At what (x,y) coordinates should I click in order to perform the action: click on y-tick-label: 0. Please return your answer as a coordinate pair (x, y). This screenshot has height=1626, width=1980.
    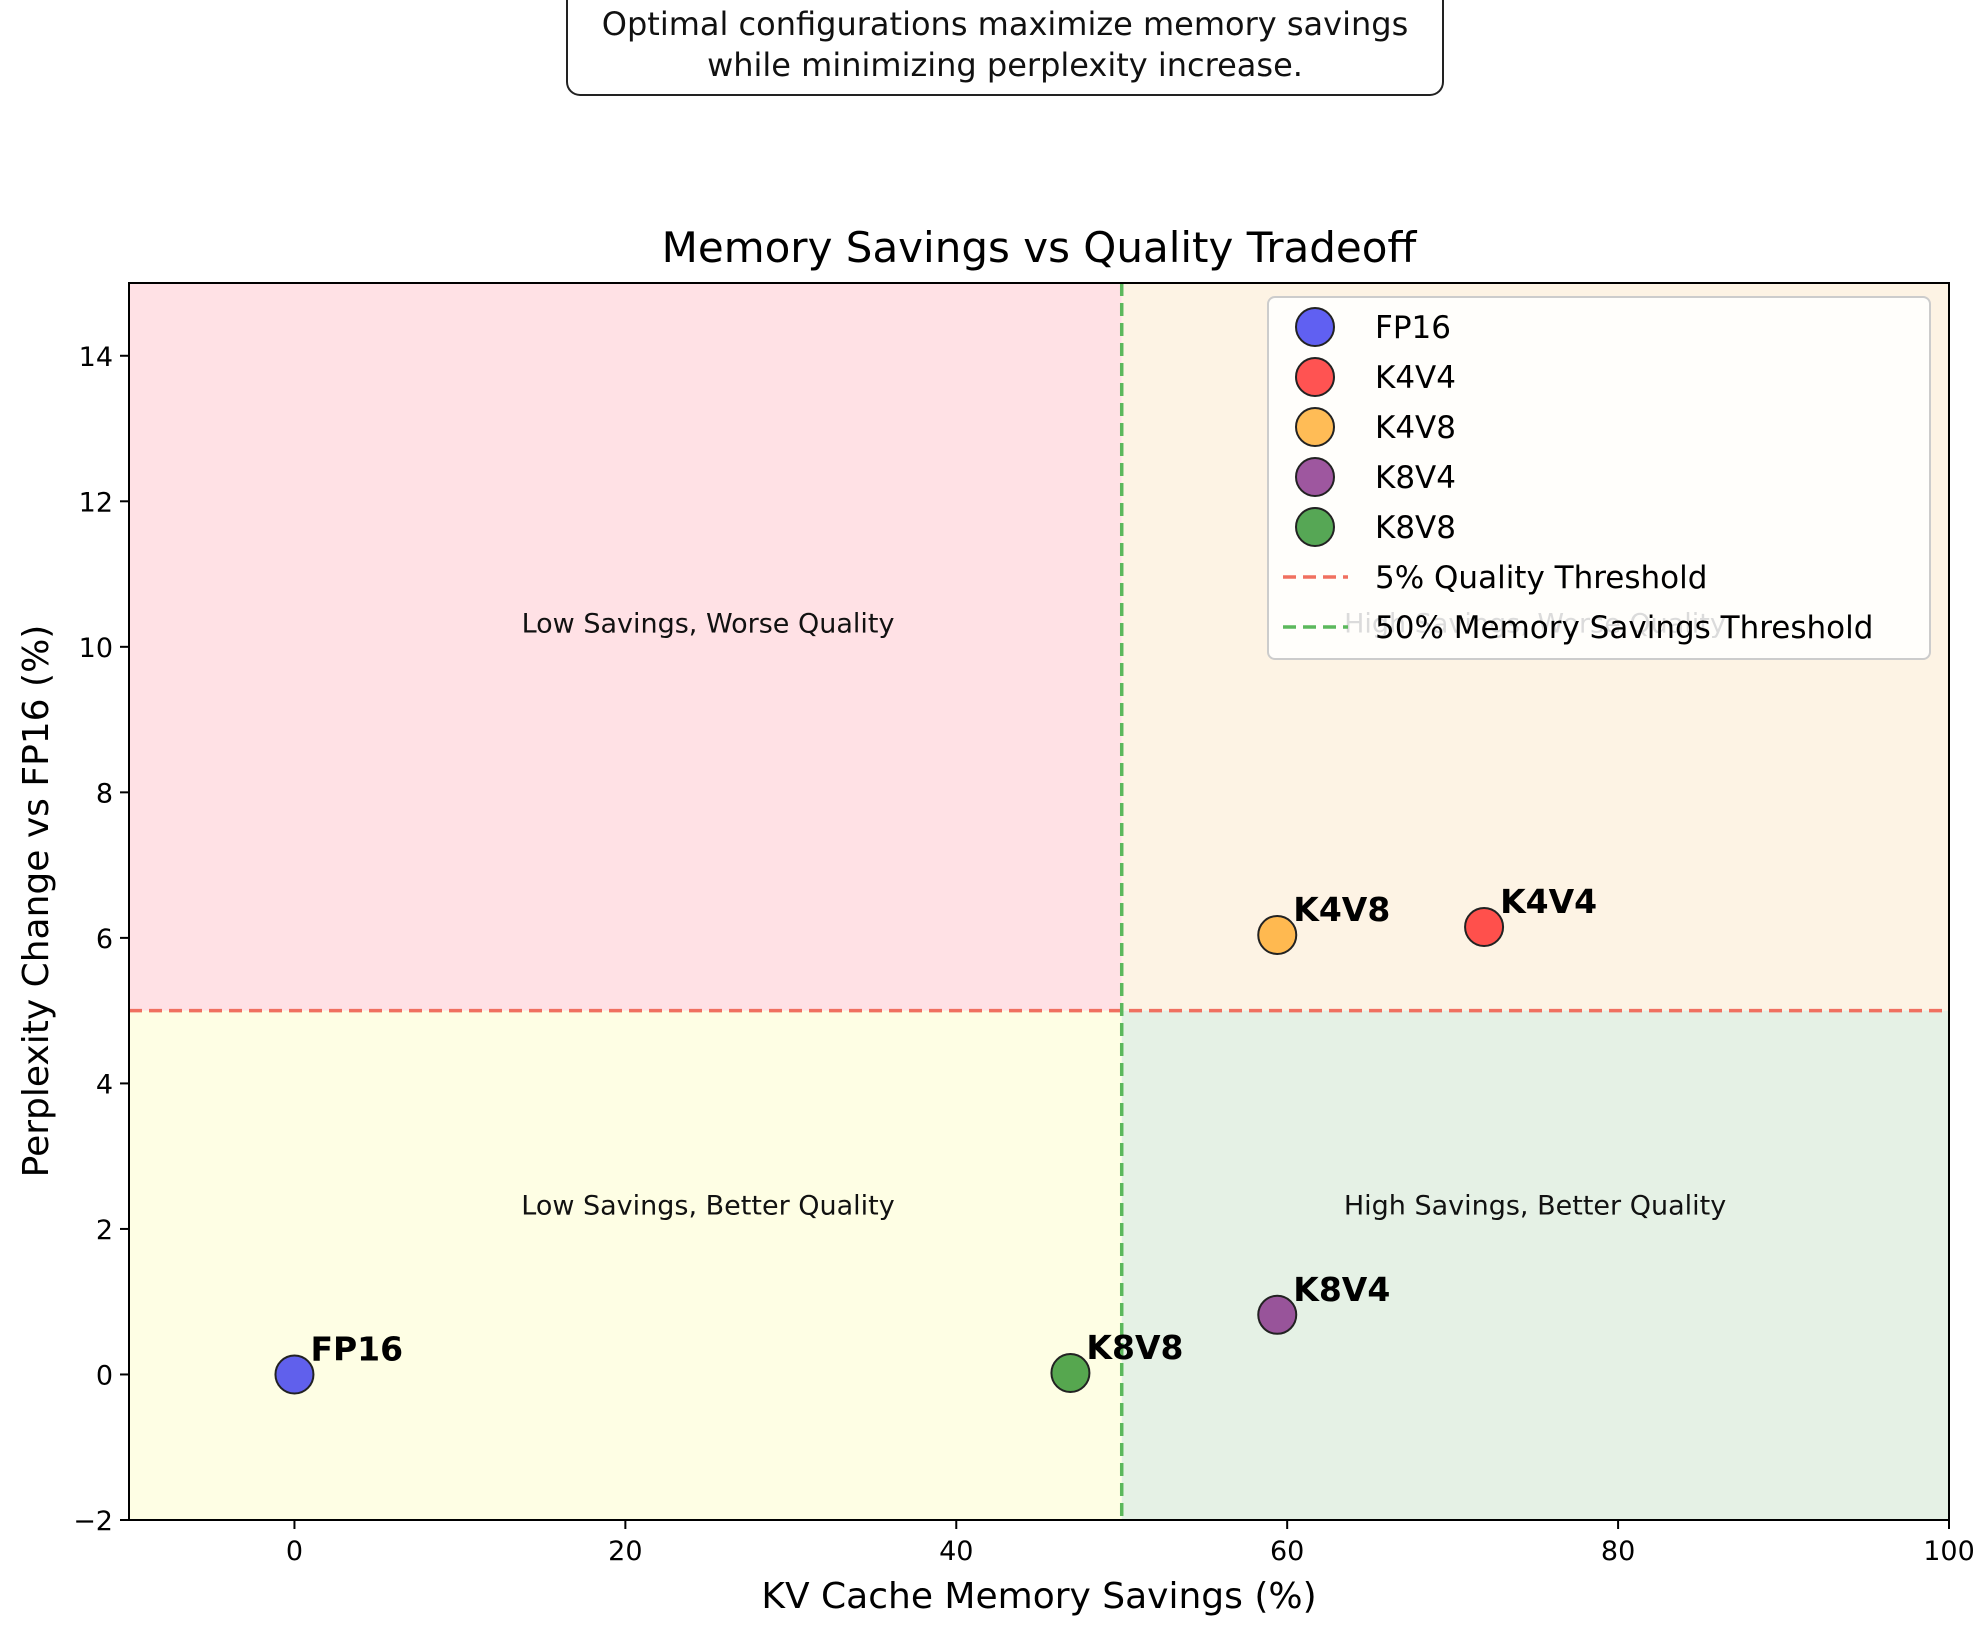
    Looking at the image, I should click on (104, 1375).